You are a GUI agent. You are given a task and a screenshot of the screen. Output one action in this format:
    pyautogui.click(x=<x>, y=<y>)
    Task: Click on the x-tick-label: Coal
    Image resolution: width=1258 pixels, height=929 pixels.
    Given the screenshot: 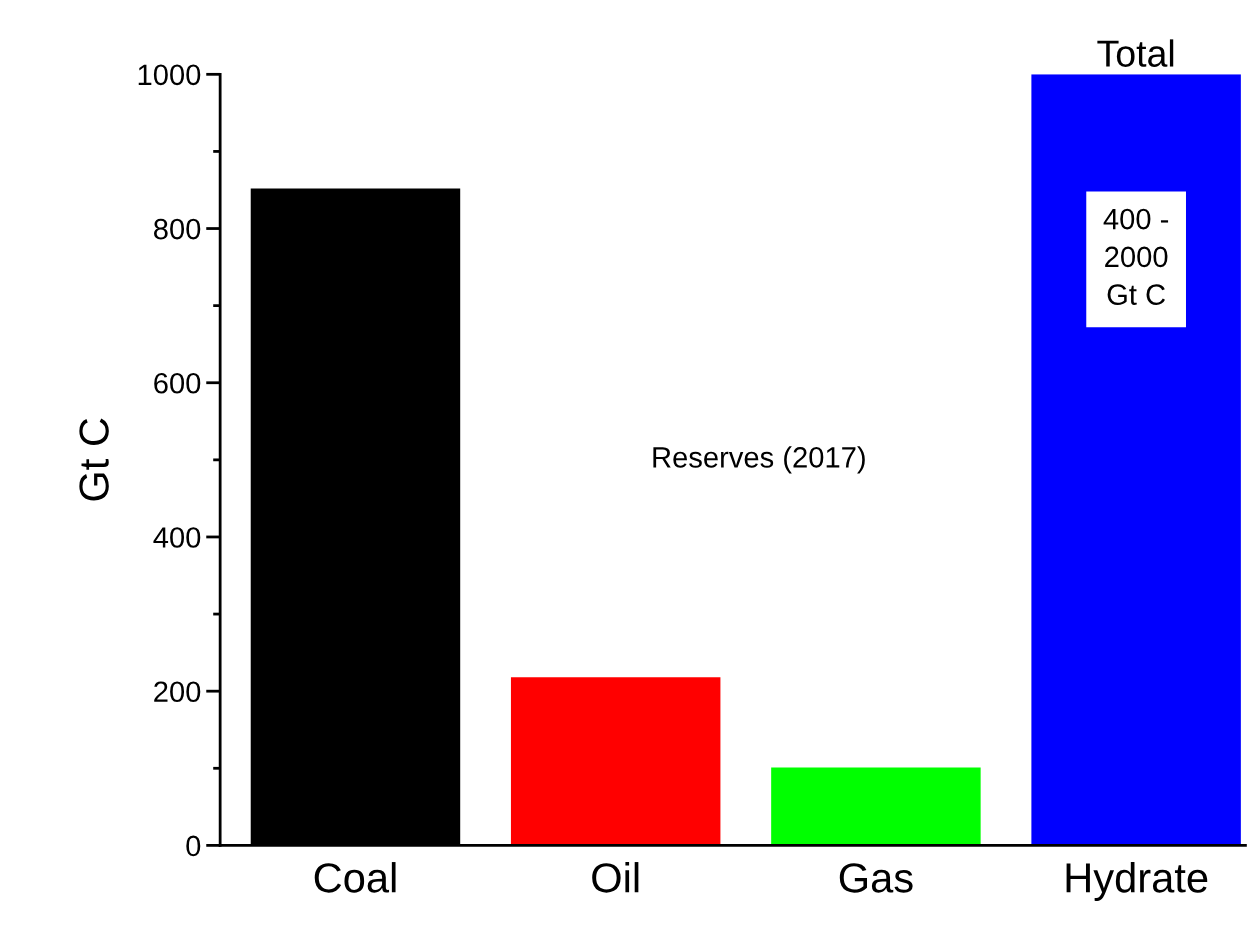 What is the action you would take?
    pyautogui.click(x=355, y=877)
    